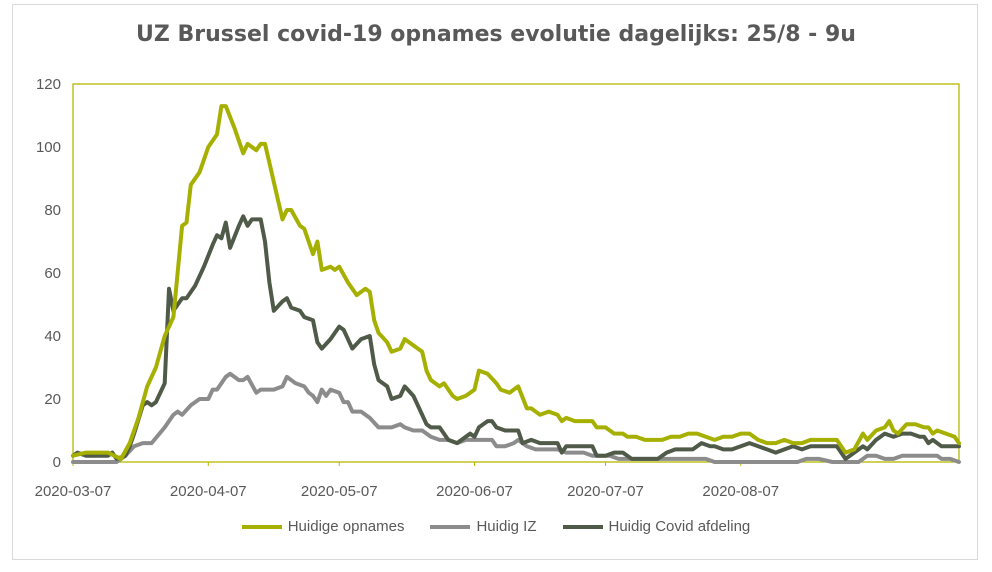 Image resolution: width=992 pixels, height=572 pixels. I want to click on legend-label-huidige-opnames: Huidige opnames, so click(346, 526).